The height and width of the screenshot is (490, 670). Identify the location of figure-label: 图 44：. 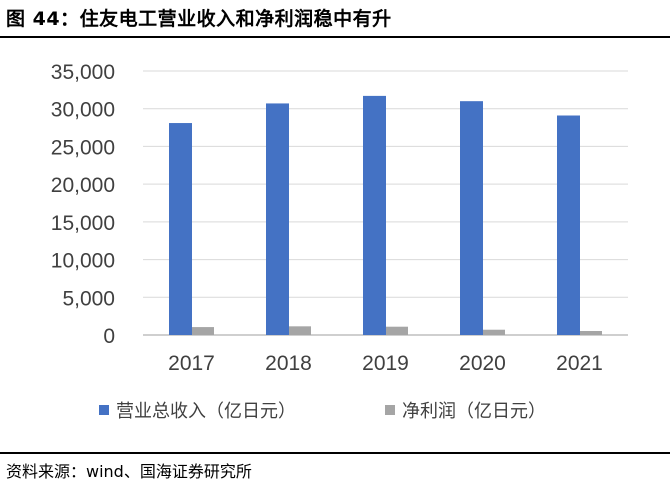
(43, 19).